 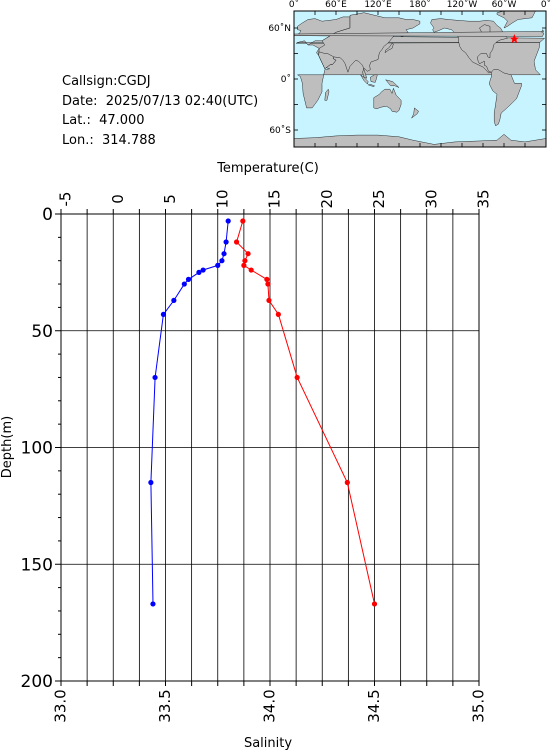 I want to click on map-lat-label: 60˚S, so click(x=280, y=130).